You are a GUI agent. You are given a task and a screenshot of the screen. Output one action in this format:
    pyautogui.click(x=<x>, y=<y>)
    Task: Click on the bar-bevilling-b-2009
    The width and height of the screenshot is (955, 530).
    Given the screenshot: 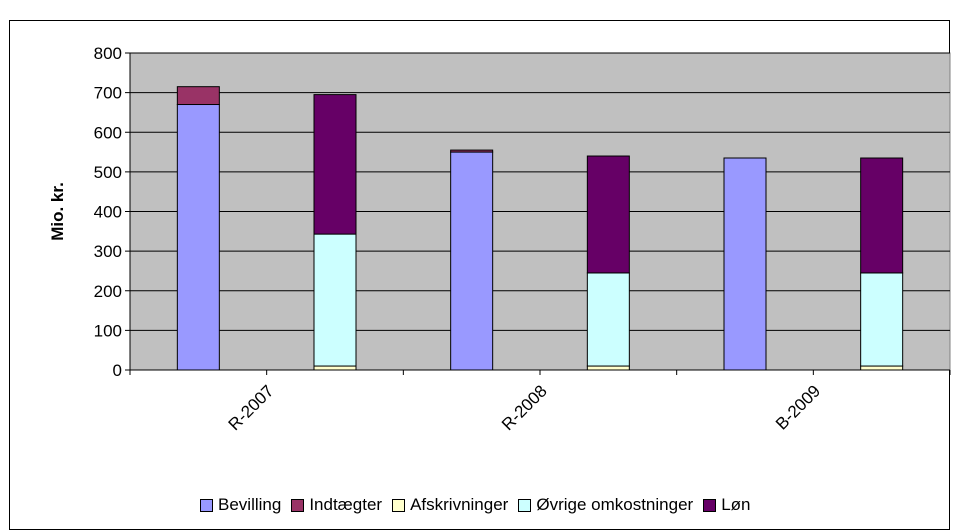 What is the action you would take?
    pyautogui.click(x=745, y=264)
    